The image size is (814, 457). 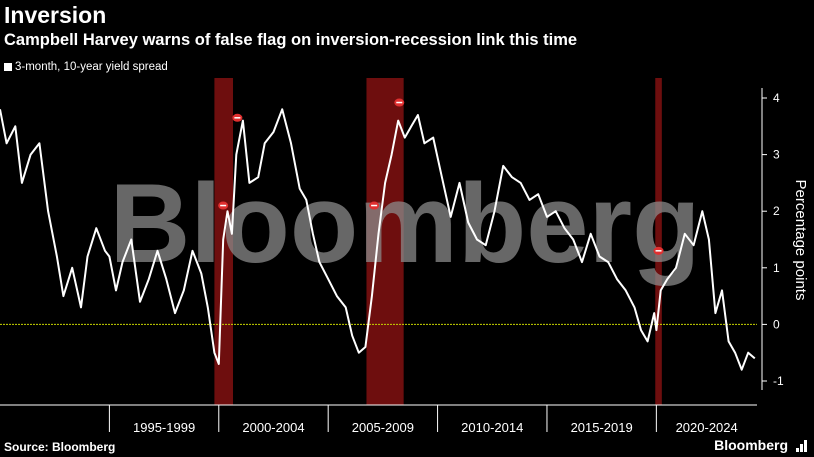 I want to click on y-tick-label: 1, so click(x=776, y=268).